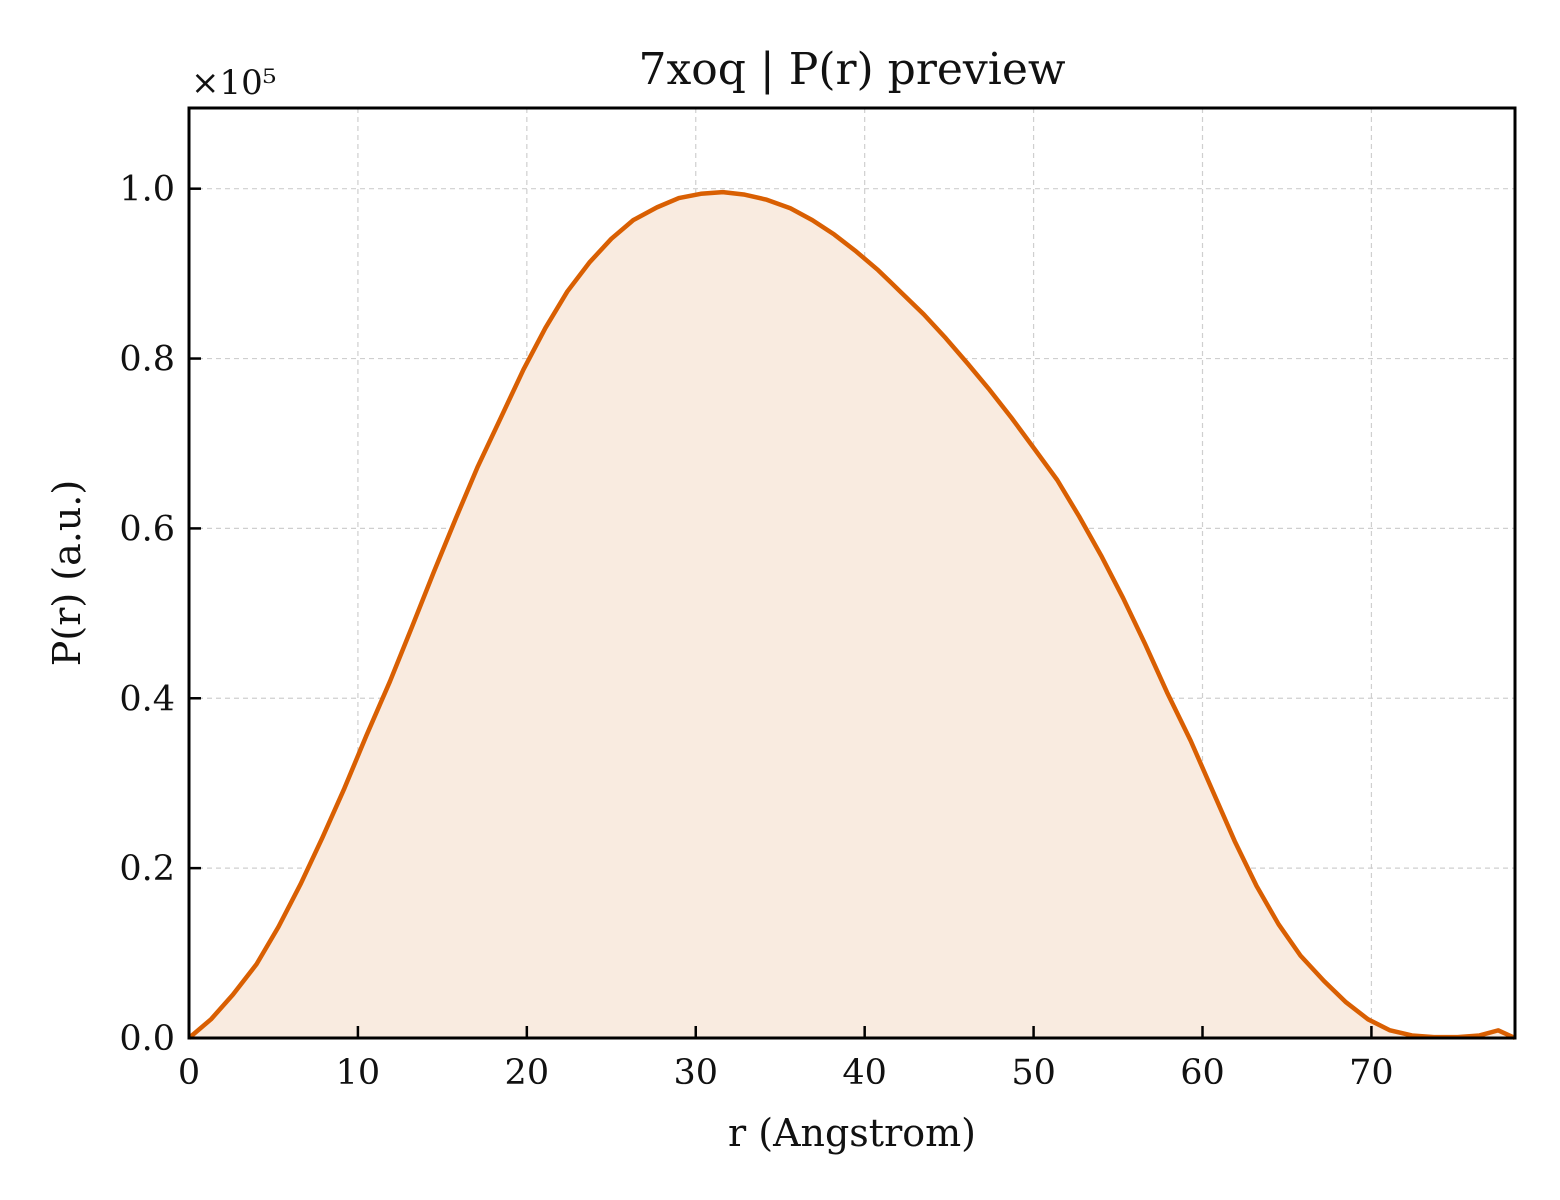  Describe the element at coordinates (147, 190) in the screenshot. I see `y-tick-label: 1.0` at that location.